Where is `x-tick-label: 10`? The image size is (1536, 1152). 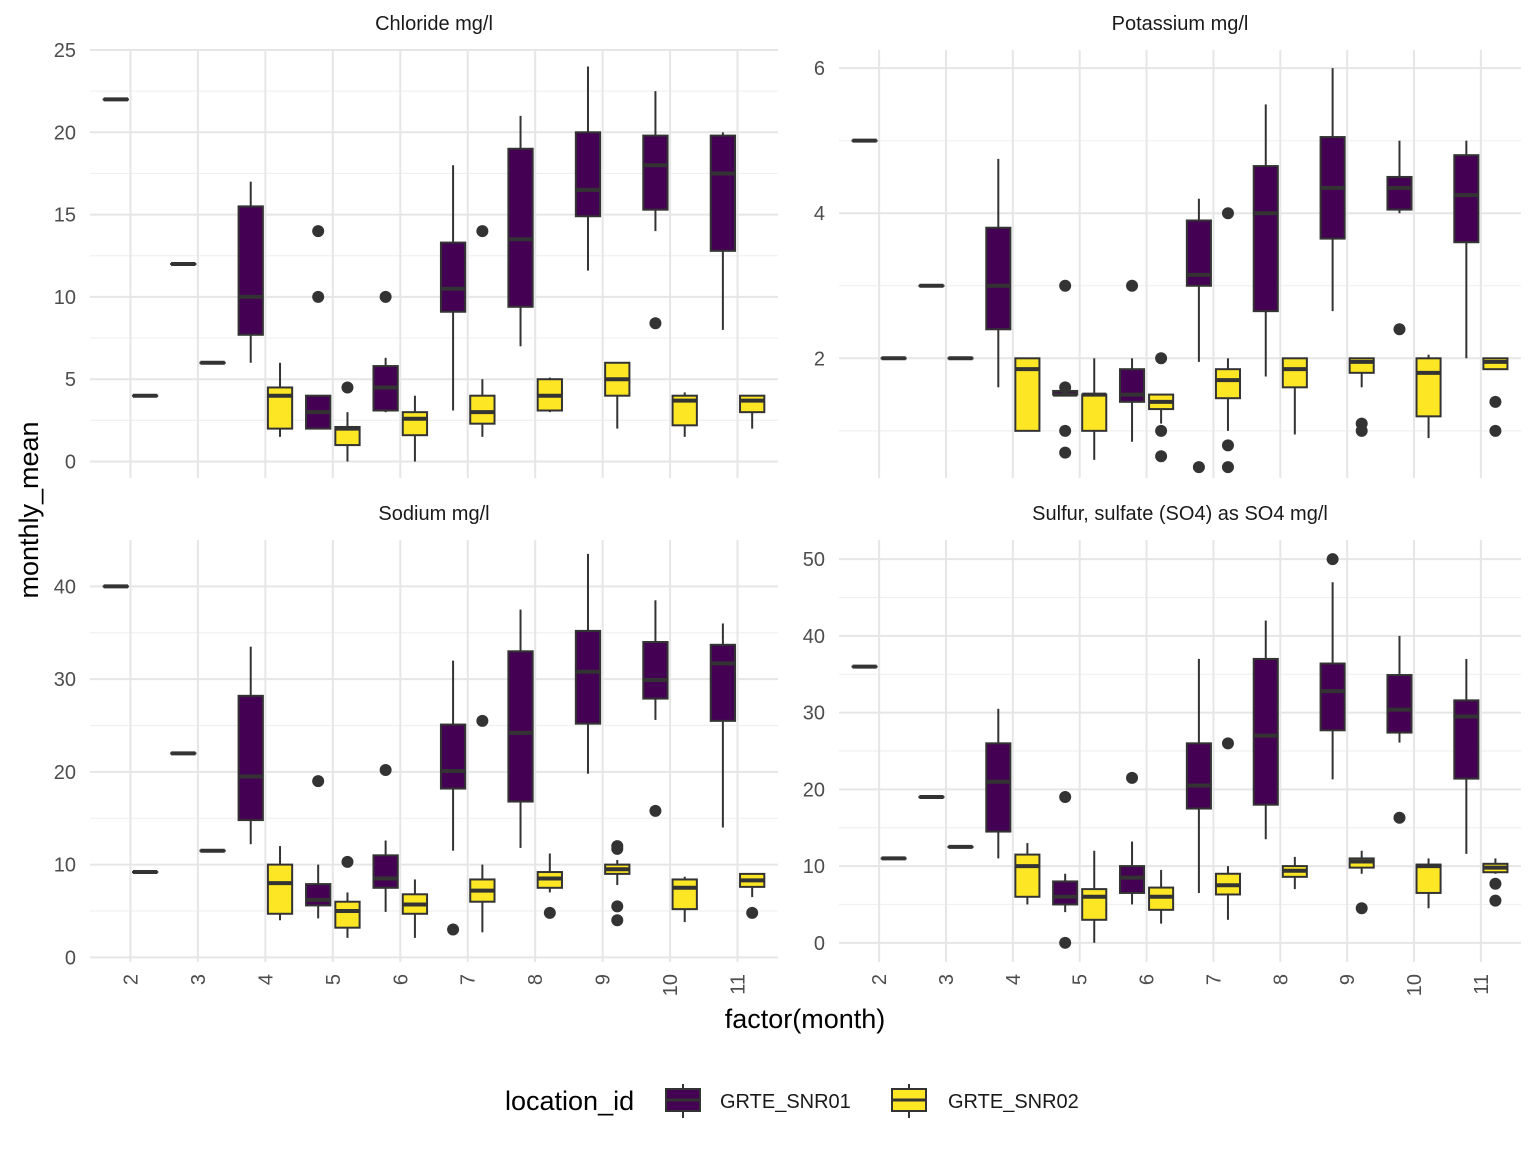 x-tick-label: 10 is located at coordinates (1415, 985).